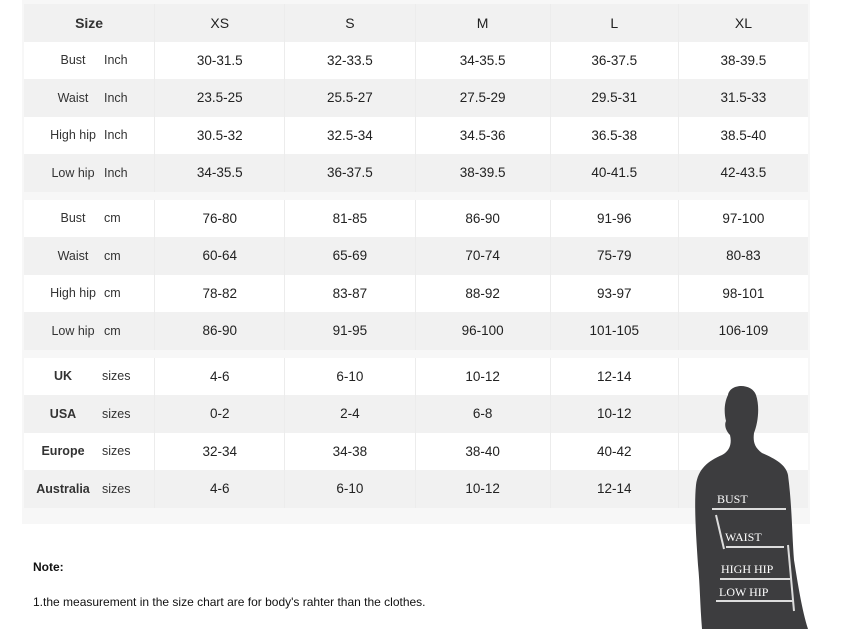  What do you see at coordinates (63, 451) in the screenshot?
I see `measurement-name: Europe` at bounding box center [63, 451].